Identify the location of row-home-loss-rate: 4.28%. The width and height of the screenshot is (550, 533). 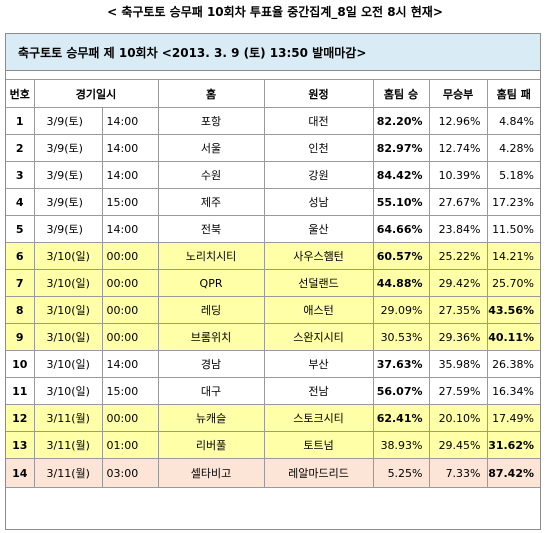
(513, 148).